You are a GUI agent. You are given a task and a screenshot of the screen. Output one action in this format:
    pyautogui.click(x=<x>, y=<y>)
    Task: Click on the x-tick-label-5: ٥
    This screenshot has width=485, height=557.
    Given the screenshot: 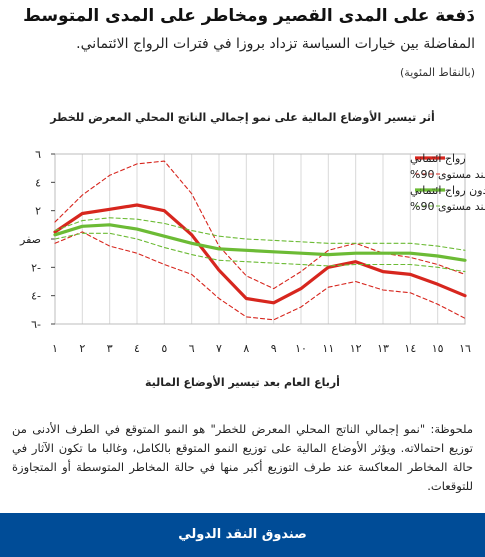 What is the action you would take?
    pyautogui.click(x=164, y=348)
    